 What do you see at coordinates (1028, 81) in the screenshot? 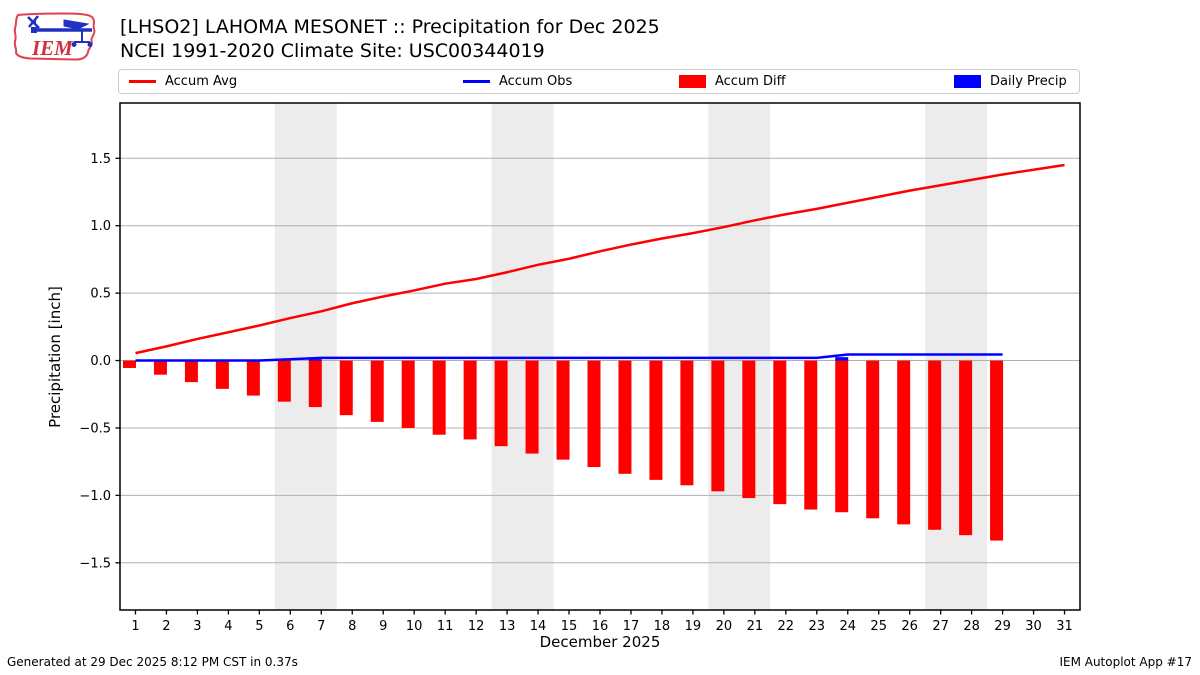
I see `legend-label: Daily Precip` at bounding box center [1028, 81].